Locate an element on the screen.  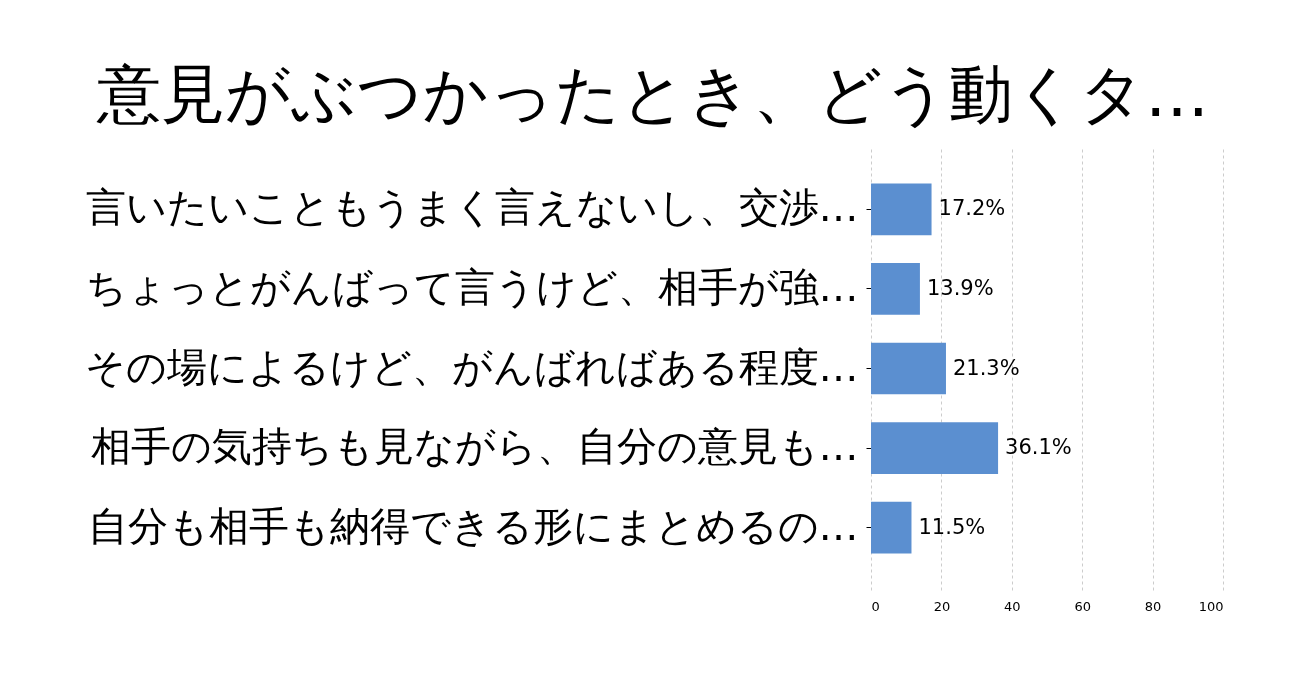
x-tick-label: 60 is located at coordinates (1082, 606).